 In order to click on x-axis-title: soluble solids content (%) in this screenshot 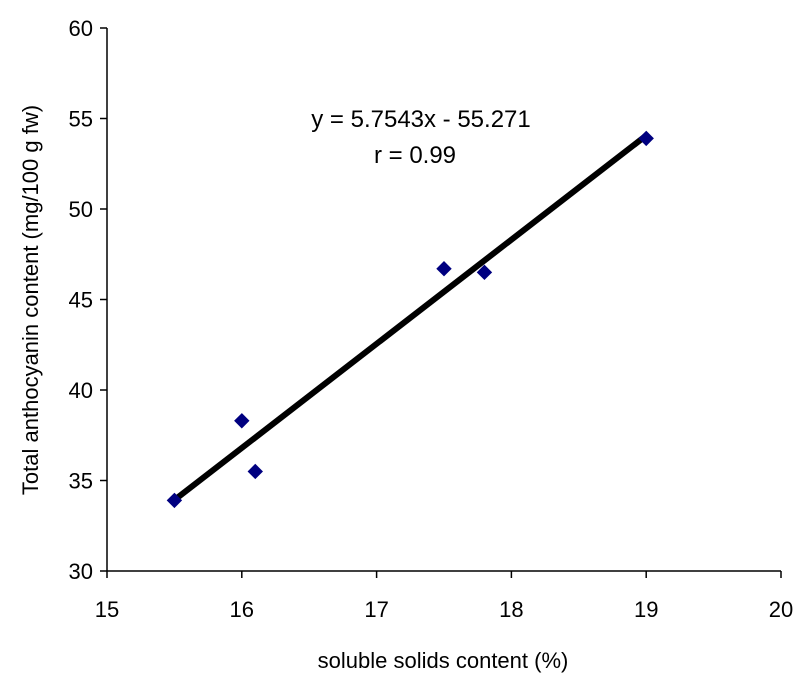, I will do `click(443, 660)`.